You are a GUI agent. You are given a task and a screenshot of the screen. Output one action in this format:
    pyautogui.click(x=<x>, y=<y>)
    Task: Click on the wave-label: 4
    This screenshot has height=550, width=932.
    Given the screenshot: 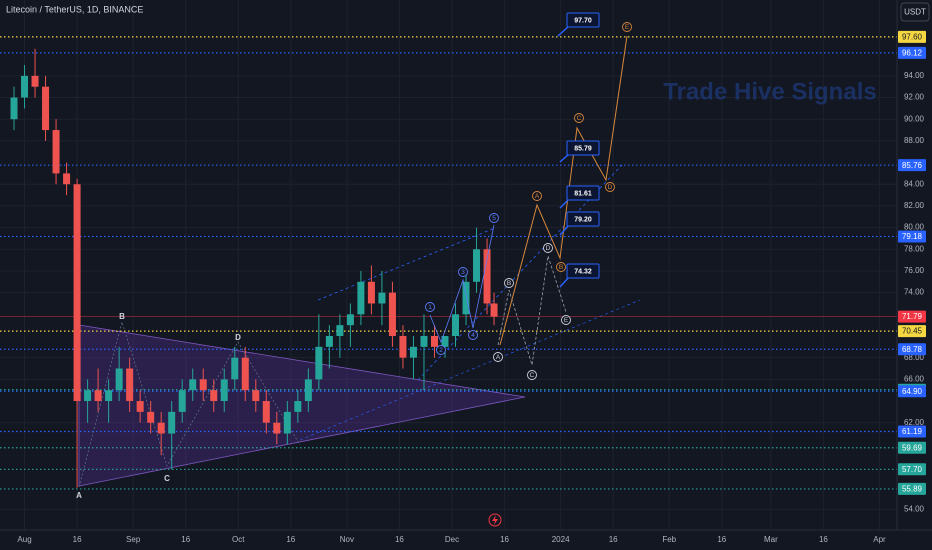 What is the action you would take?
    pyautogui.click(x=473, y=335)
    